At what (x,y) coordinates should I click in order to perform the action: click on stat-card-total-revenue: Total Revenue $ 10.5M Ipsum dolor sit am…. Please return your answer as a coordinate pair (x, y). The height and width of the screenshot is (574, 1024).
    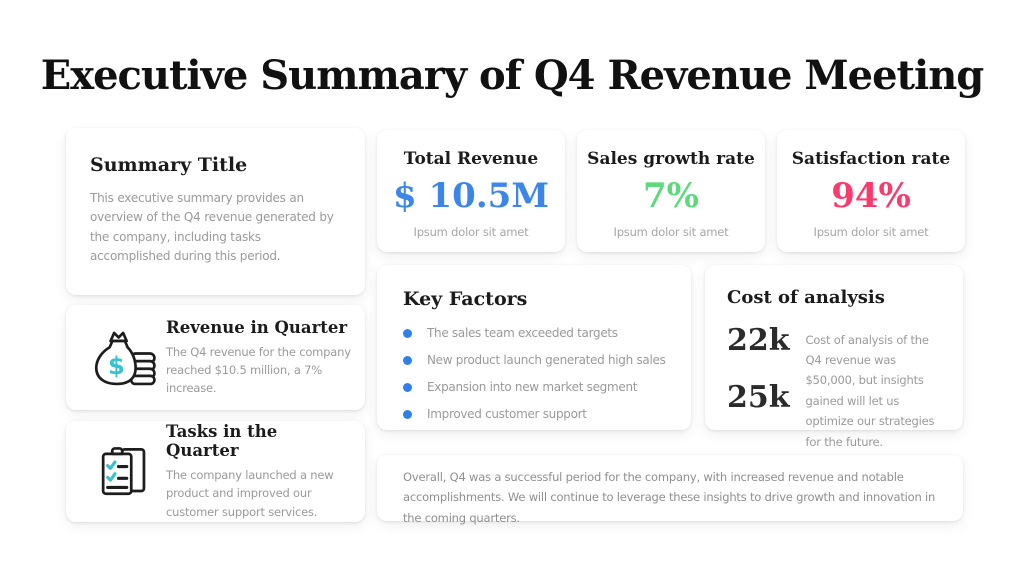
    Looking at the image, I should click on (471, 191).